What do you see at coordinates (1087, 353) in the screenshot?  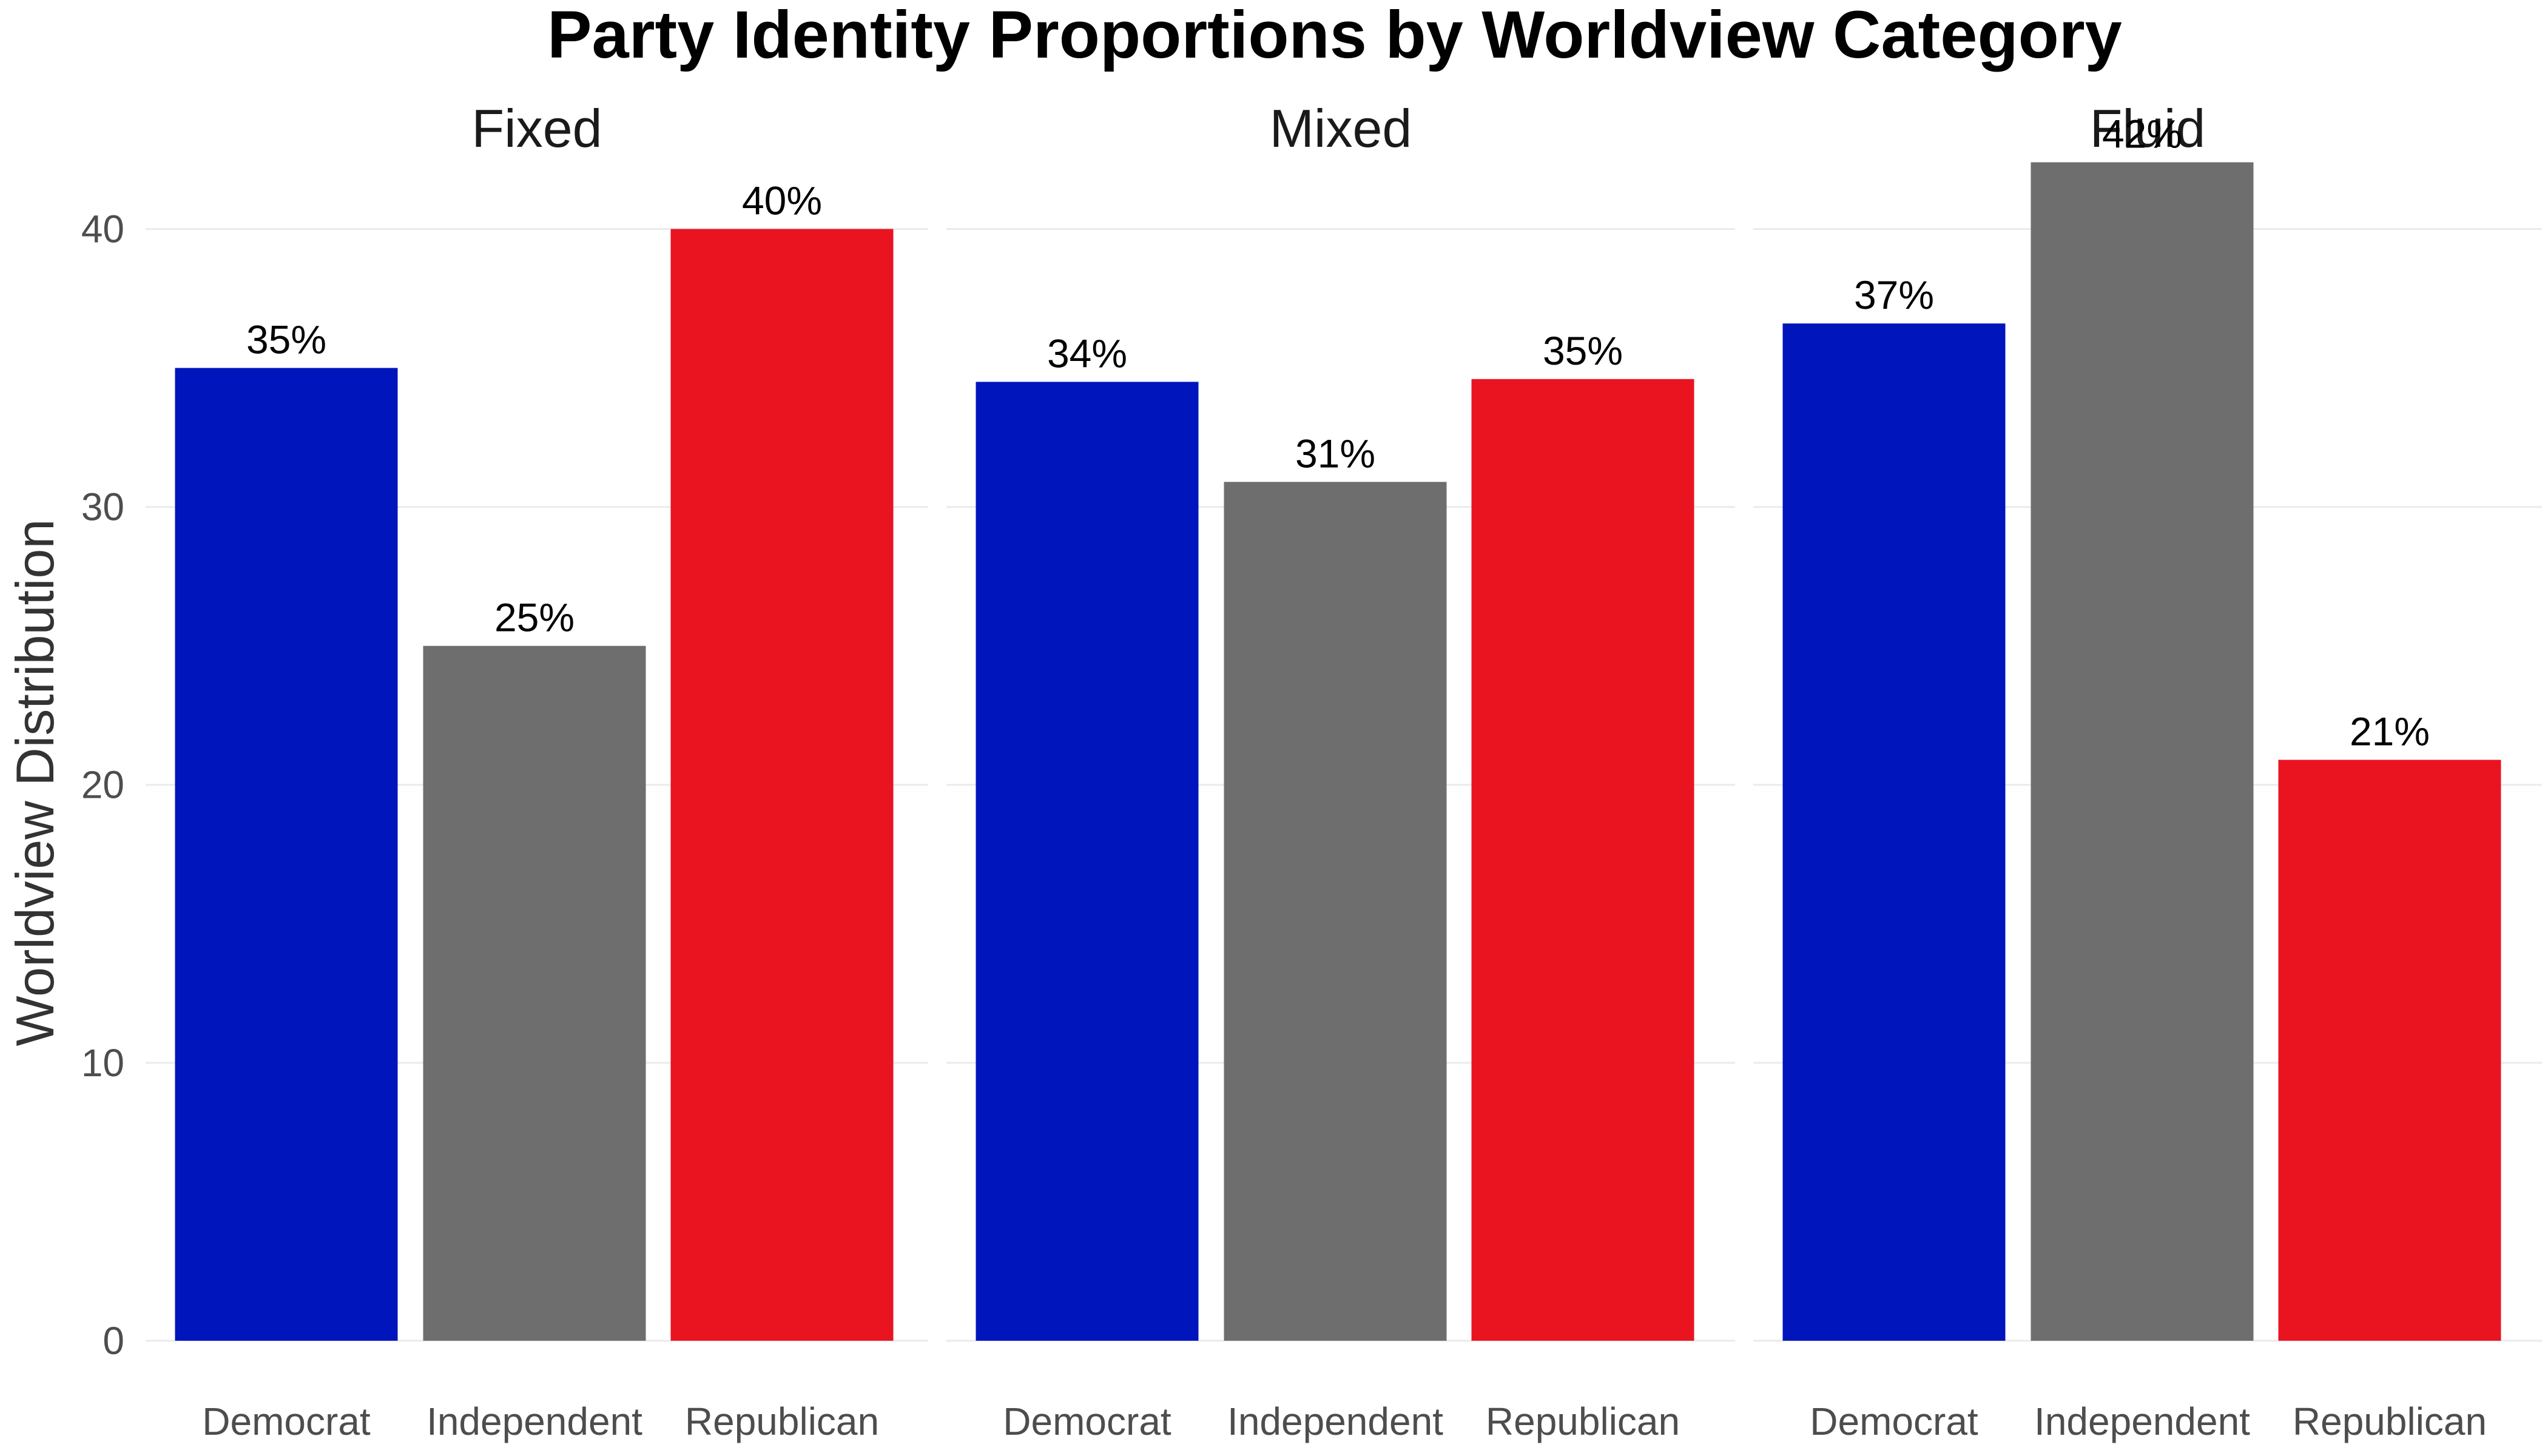 I see `bar-value-label: 34%` at bounding box center [1087, 353].